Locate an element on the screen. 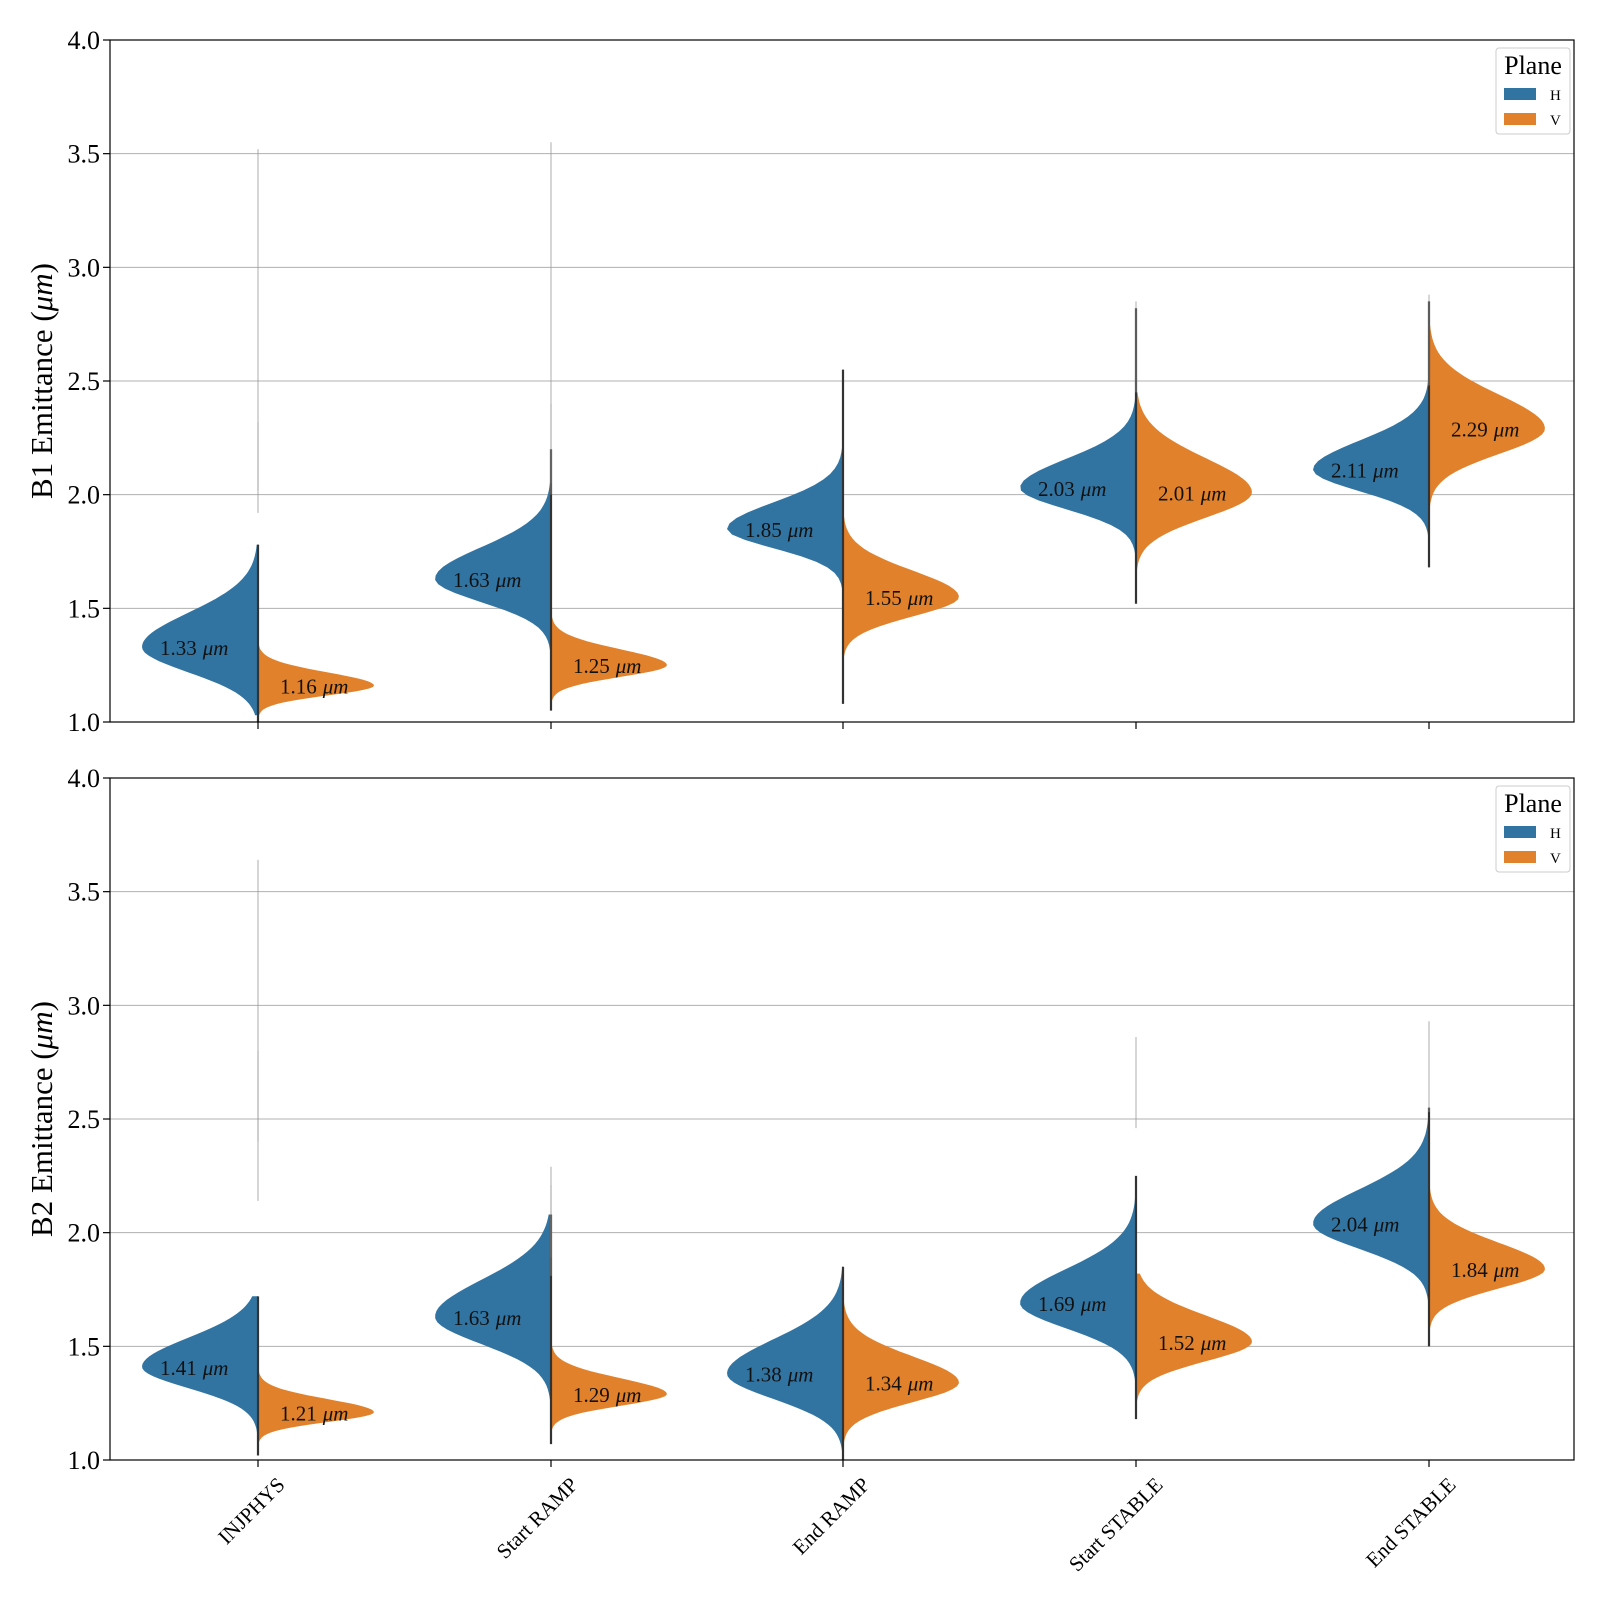 The height and width of the screenshot is (1600, 1600). median-value: 2.04 is located at coordinates (1349, 1225).